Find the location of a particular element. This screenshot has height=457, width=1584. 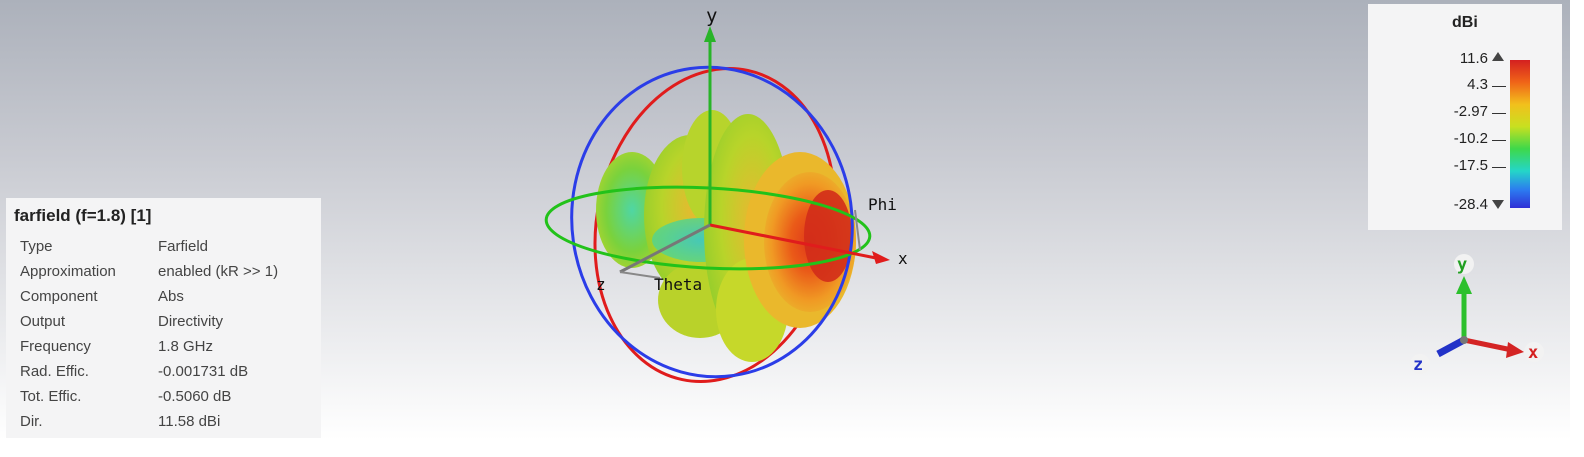

z-axis-label: z is located at coordinates (601, 284).